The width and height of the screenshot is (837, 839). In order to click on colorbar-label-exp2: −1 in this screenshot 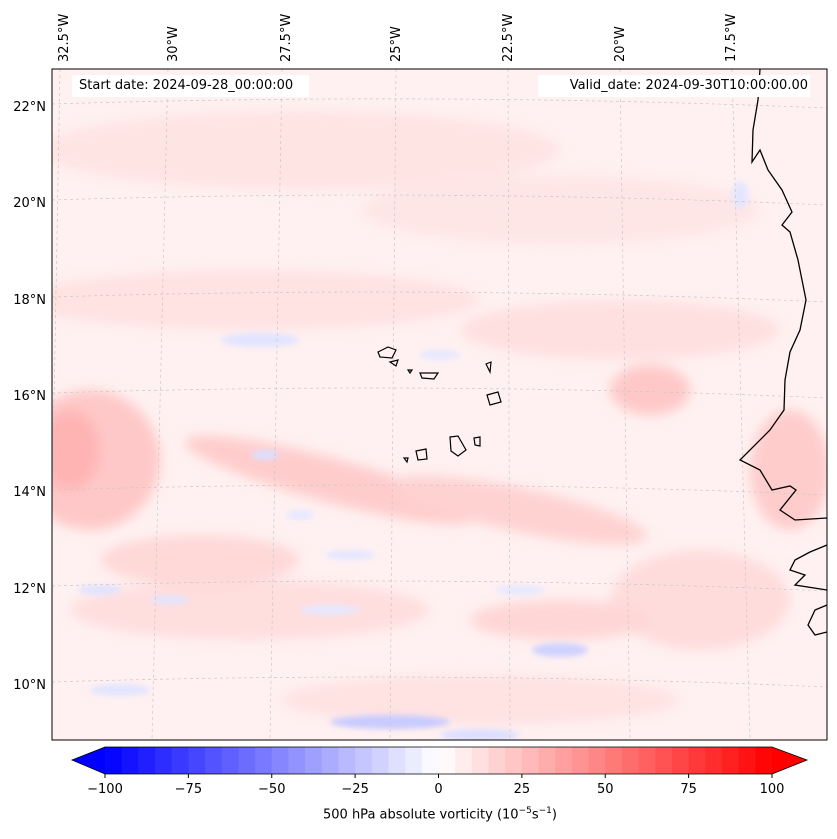, I will do `click(545, 811)`.